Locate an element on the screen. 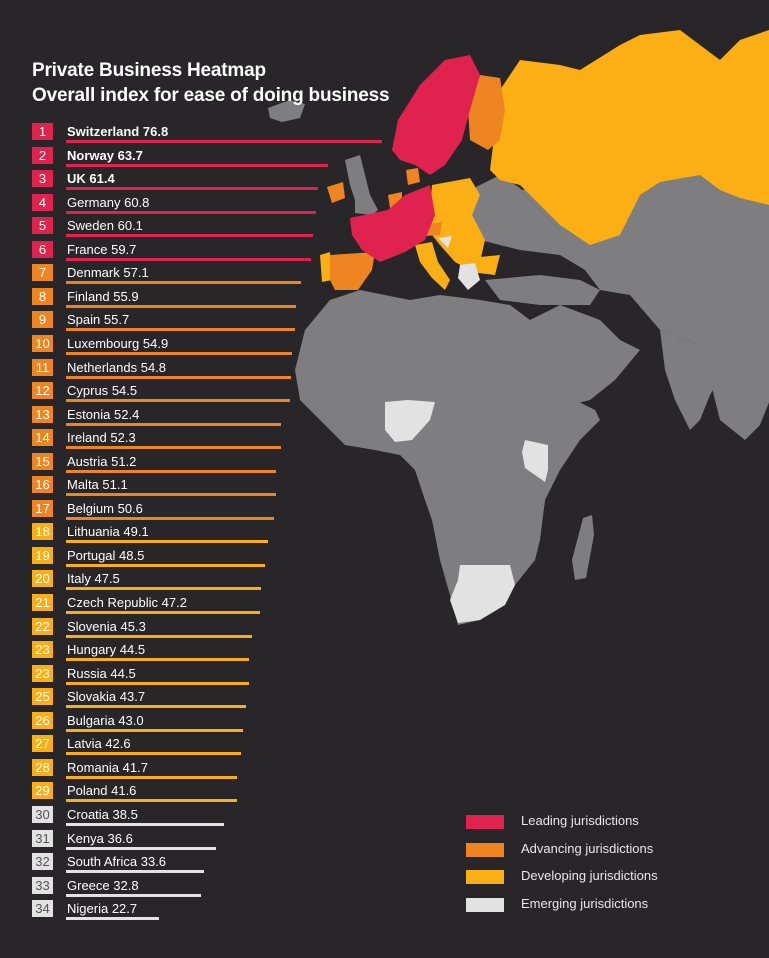 Image resolution: width=769 pixels, height=958 pixels. country-score: 51.1 is located at coordinates (115, 485).